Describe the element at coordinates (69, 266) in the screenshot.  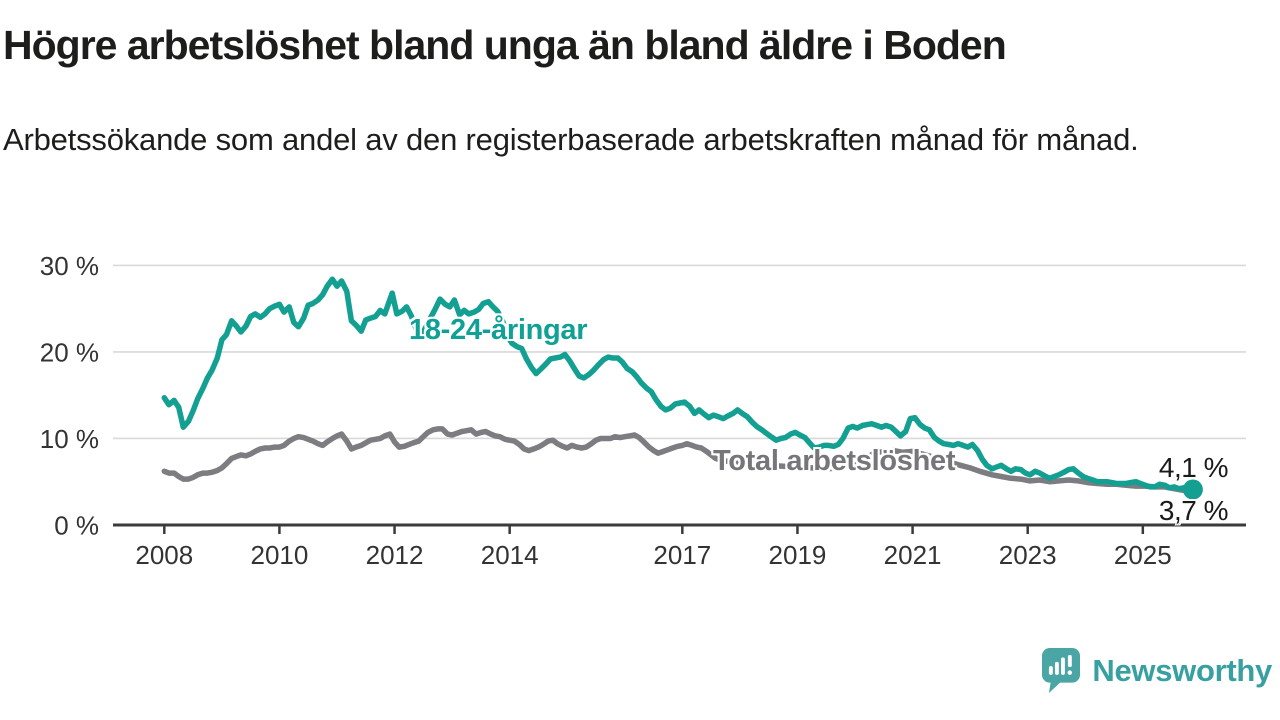
I see `y-tick-label: 30 %` at that location.